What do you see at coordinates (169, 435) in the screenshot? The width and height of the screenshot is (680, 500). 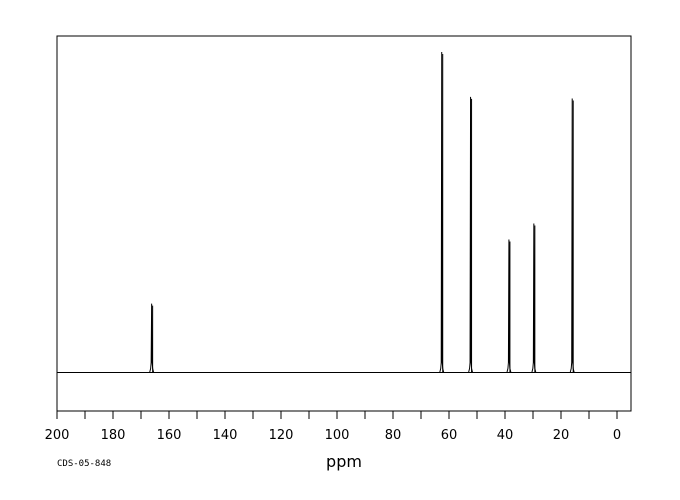 I see `x-tick-label: 160` at bounding box center [169, 435].